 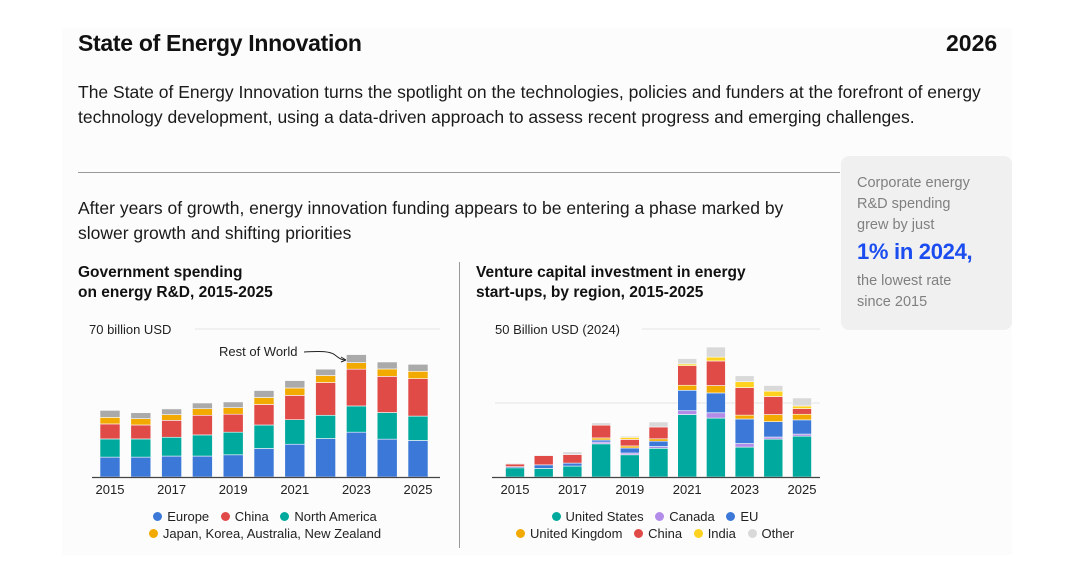 I want to click on bar-segment-north-america-2021, so click(x=295, y=432).